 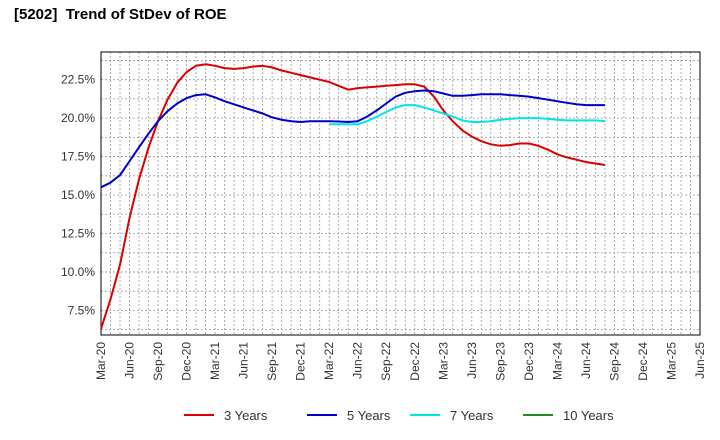 I want to click on y-tick-label: 12.5%, so click(x=78, y=233).